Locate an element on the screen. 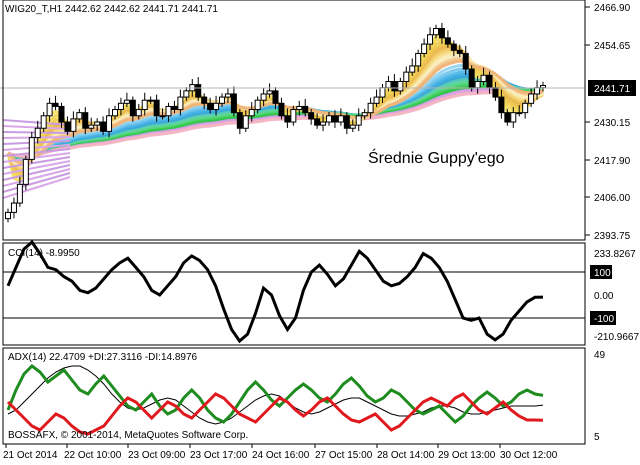 Image resolution: width=640 pixels, height=465 pixels. adx-header: ADX(14) 22.4709 +DI:27.3116 -DI:14.8976 is located at coordinates (103, 357).